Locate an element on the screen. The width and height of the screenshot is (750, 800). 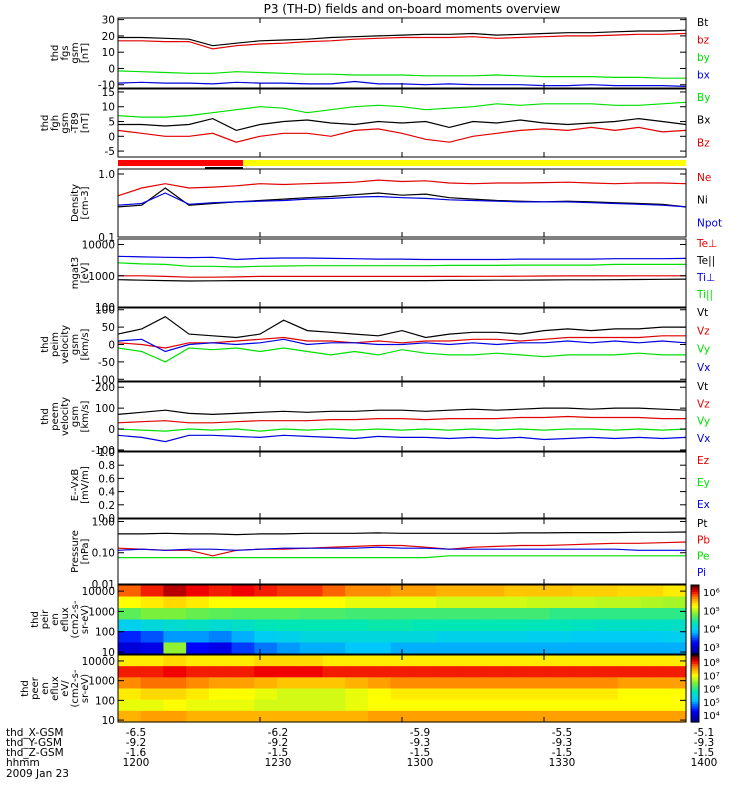
y-tick-label: 1.00 is located at coordinates (103, 522).